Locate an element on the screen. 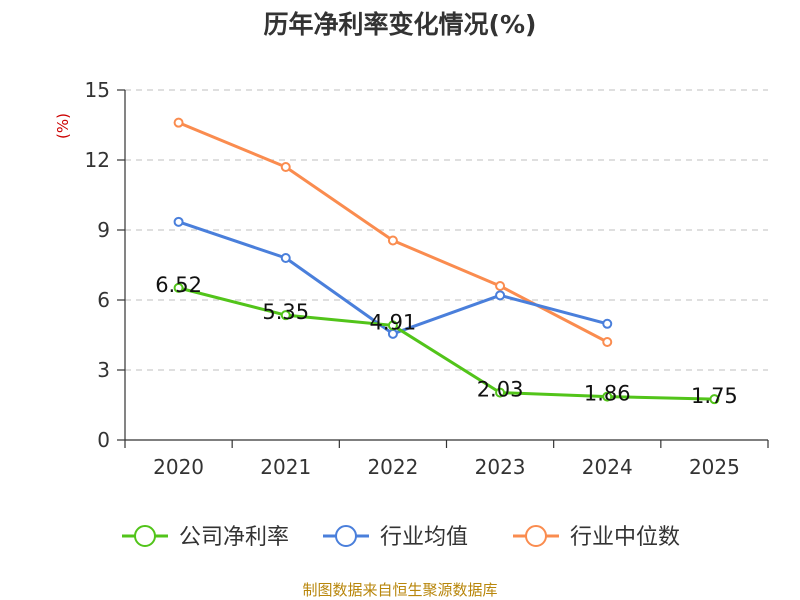 Image resolution: width=800 pixels, height=600 pixels. legend: 公司净利率 行业均值 行业中位数 is located at coordinates (401, 537).